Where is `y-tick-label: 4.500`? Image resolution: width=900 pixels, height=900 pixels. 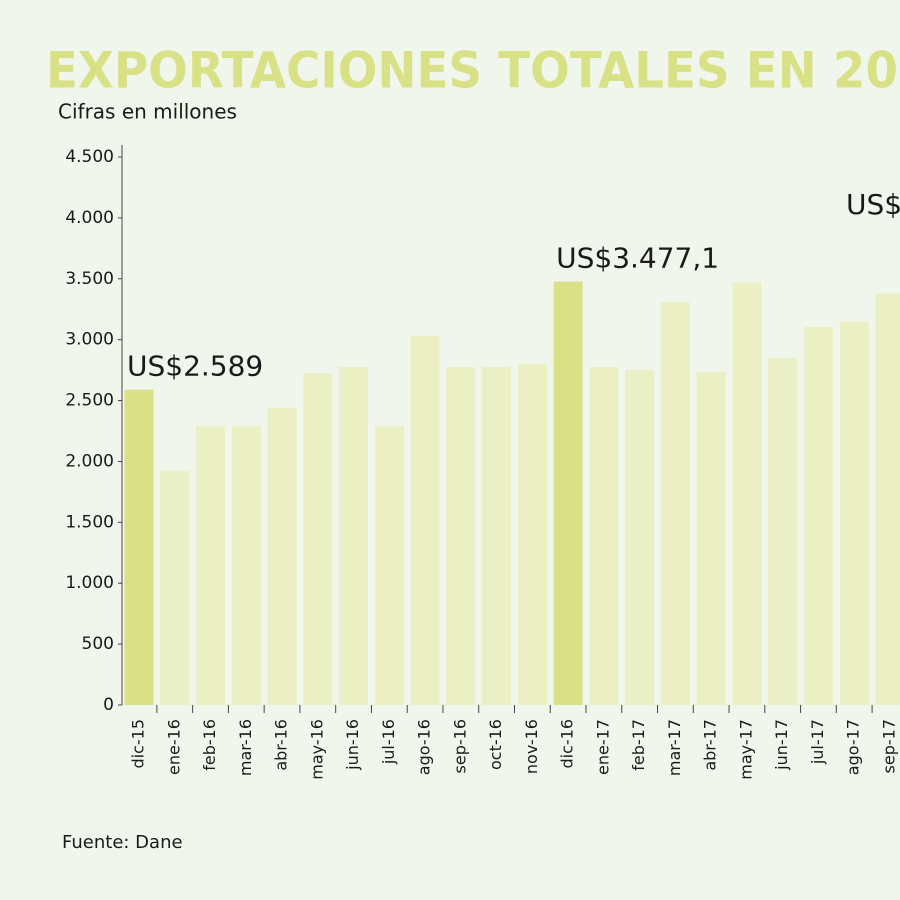
y-tick-label: 4.500 is located at coordinates (89, 157).